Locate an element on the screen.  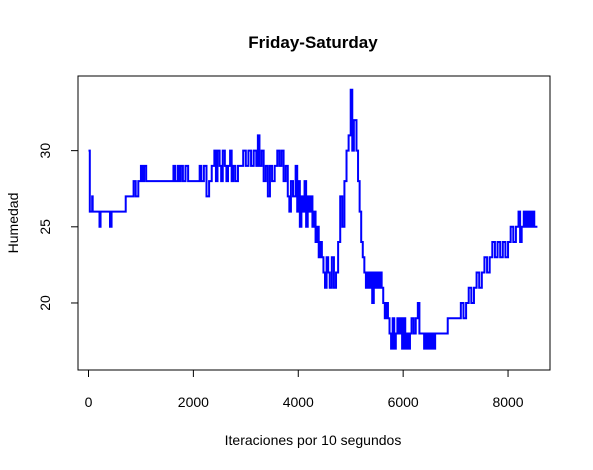
y-tick-label-20: 20 is located at coordinates (45, 303).